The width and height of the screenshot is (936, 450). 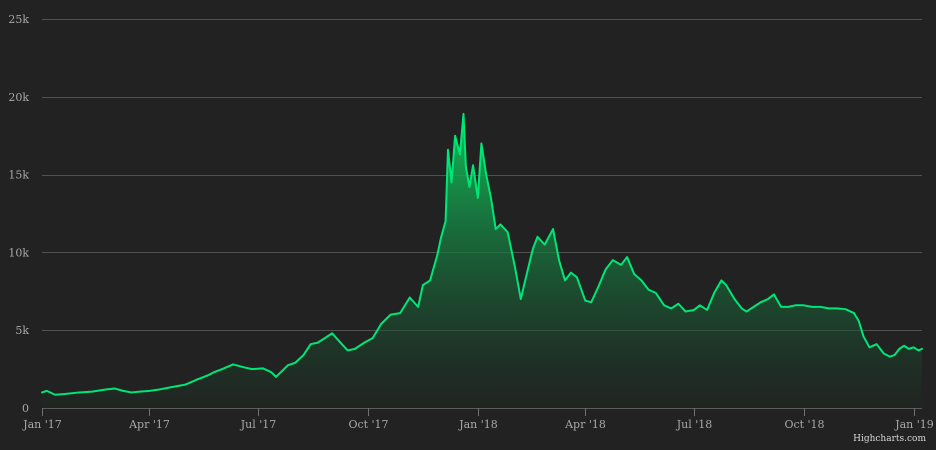 I want to click on x-tick-label: Jan '18, so click(x=478, y=424).